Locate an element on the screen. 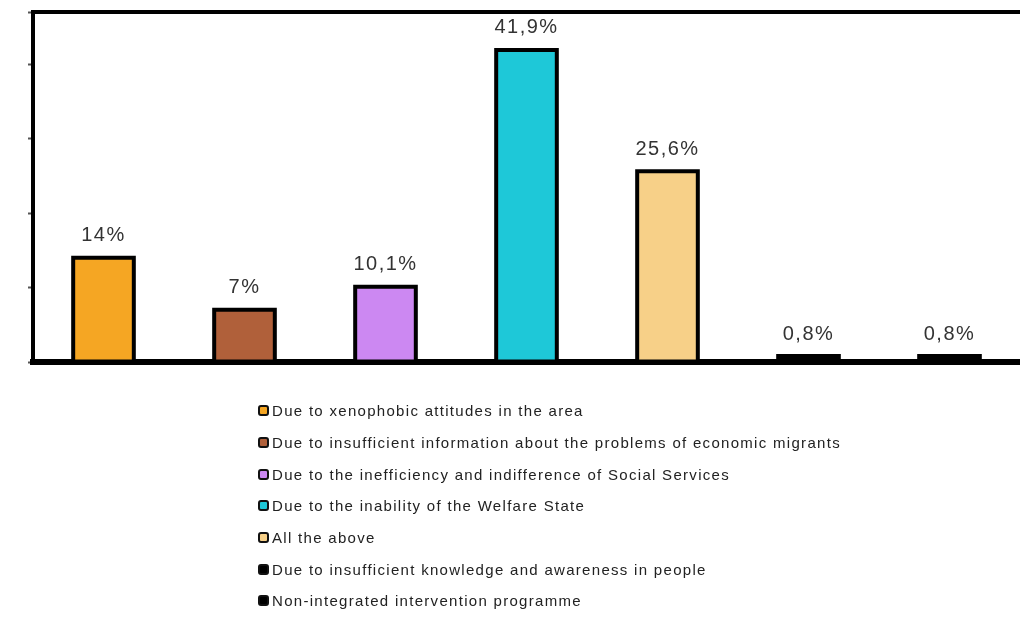  legend-label: Due to xenophobic attitudes in the area is located at coordinates (428, 411).